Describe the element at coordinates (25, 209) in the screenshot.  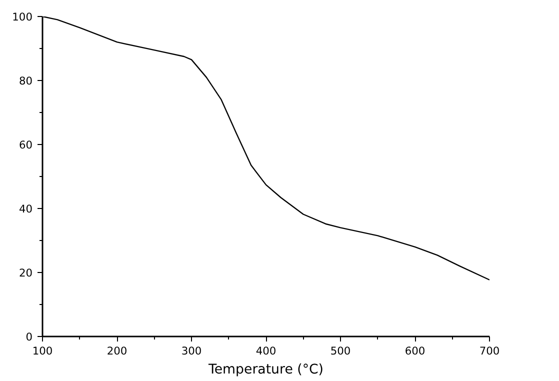
I see `y-tick-label: 40` at that location.